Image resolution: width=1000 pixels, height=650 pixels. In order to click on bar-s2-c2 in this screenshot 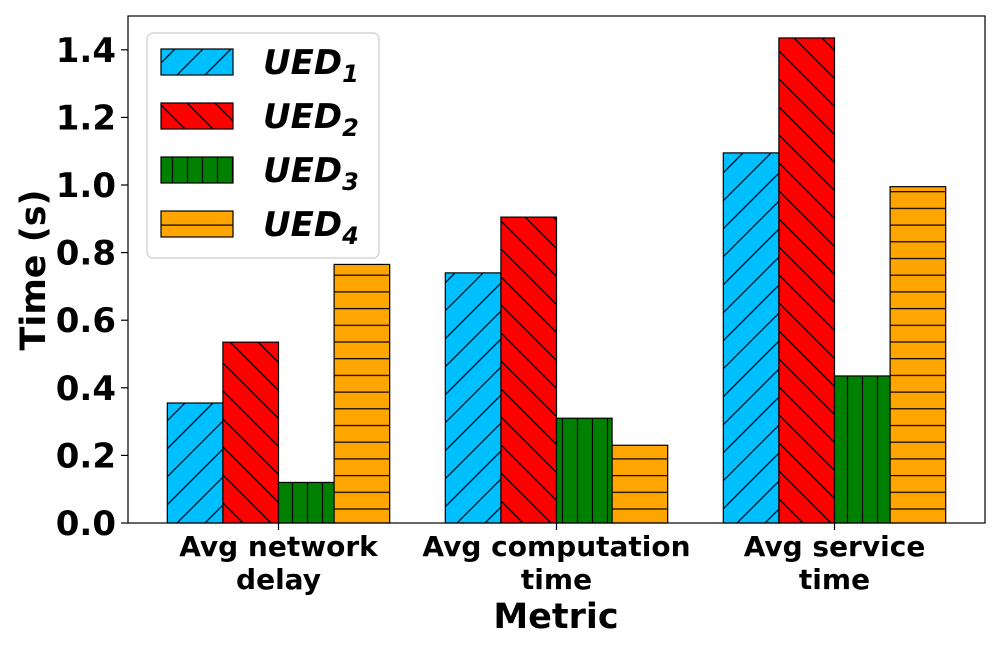, I will do `click(529, 370)`.